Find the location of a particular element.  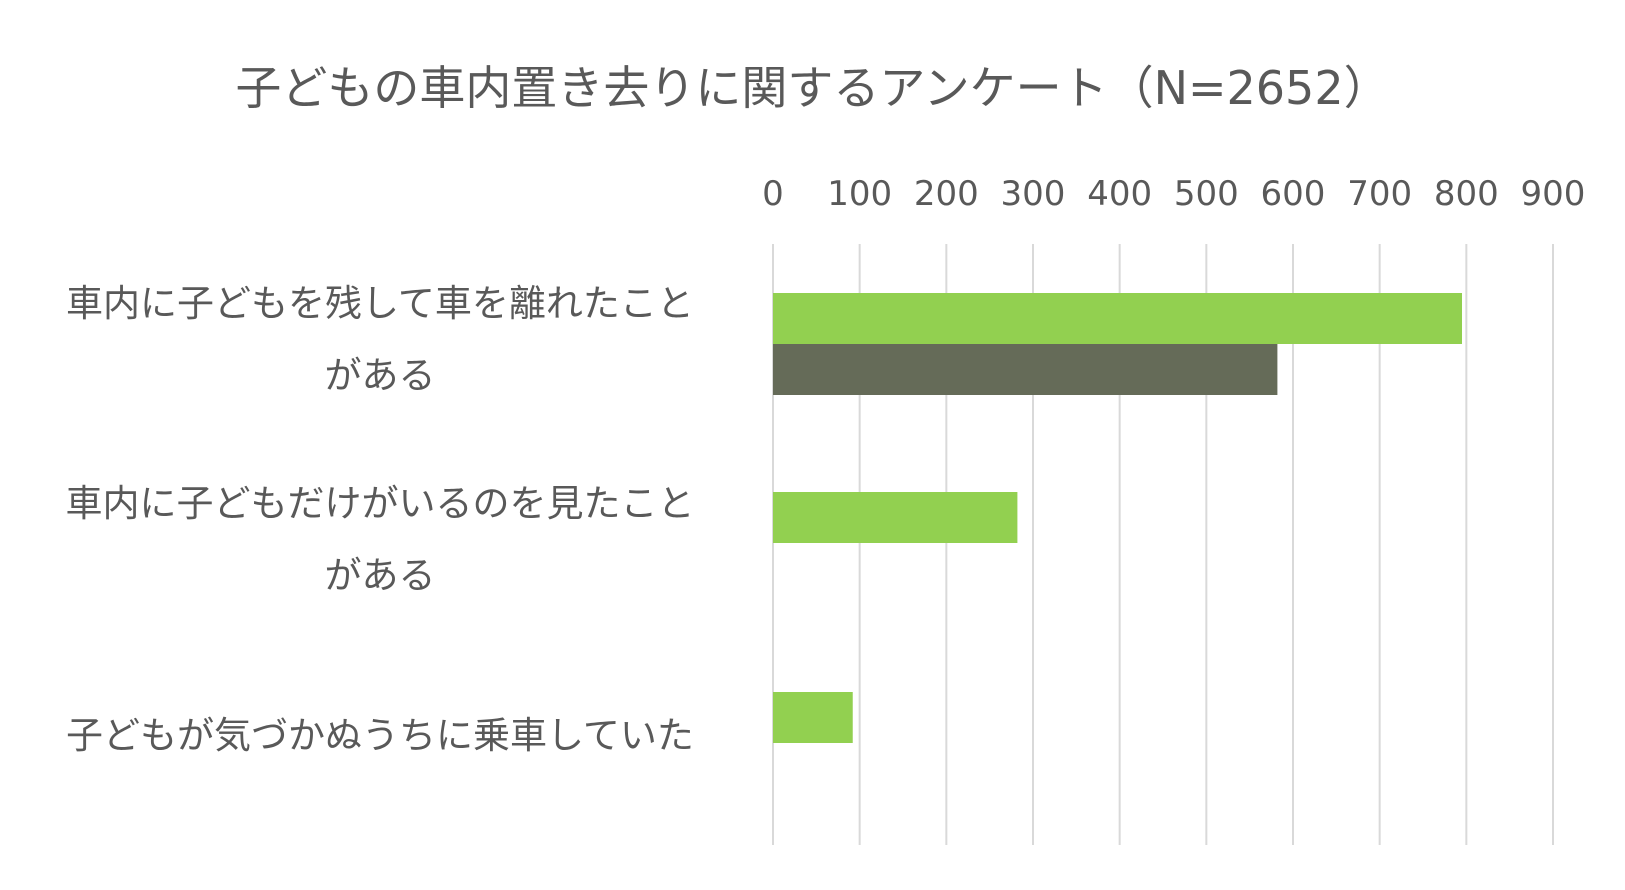

bar-series1-category3 is located at coordinates (813, 717).